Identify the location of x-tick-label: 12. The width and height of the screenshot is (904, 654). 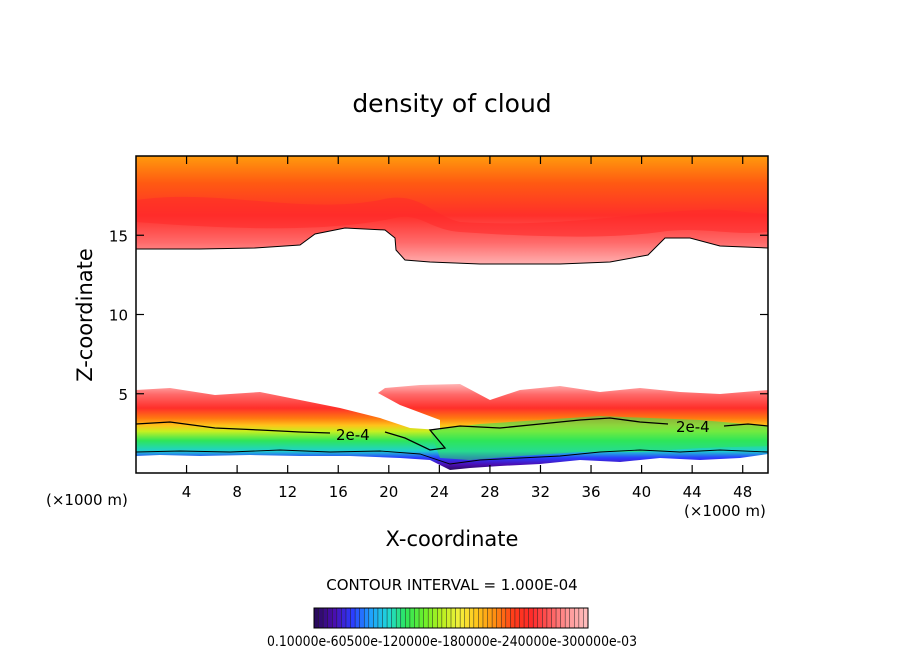
(287, 492).